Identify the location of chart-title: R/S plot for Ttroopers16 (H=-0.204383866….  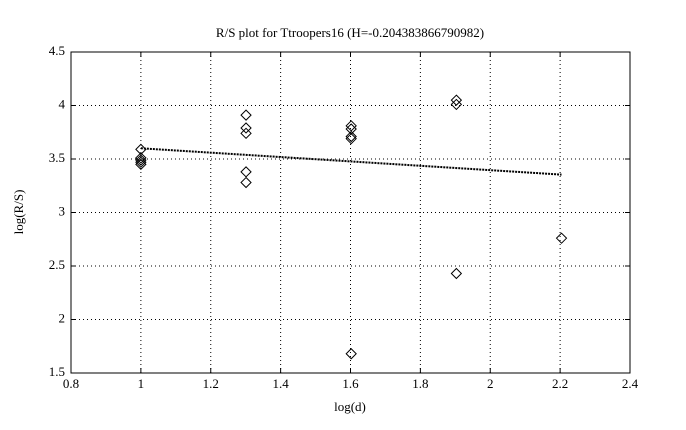
(350, 32).